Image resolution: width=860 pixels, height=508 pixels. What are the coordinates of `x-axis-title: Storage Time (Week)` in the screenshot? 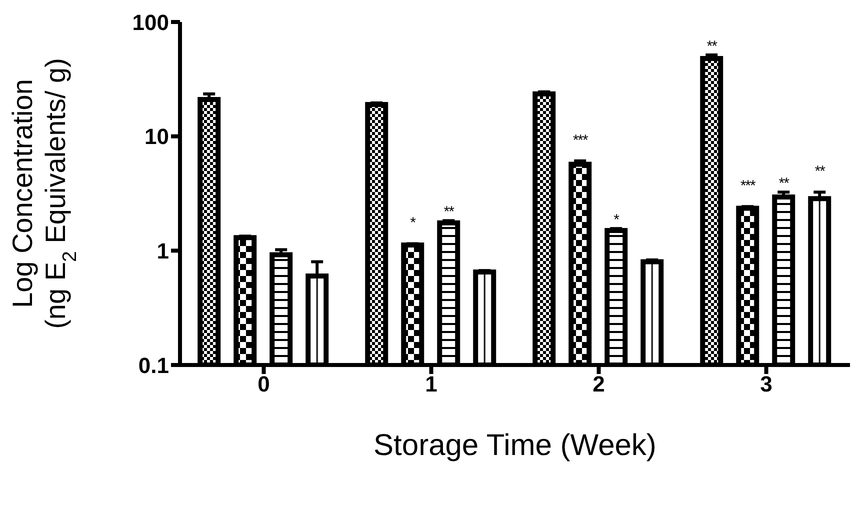 It's located at (515, 445).